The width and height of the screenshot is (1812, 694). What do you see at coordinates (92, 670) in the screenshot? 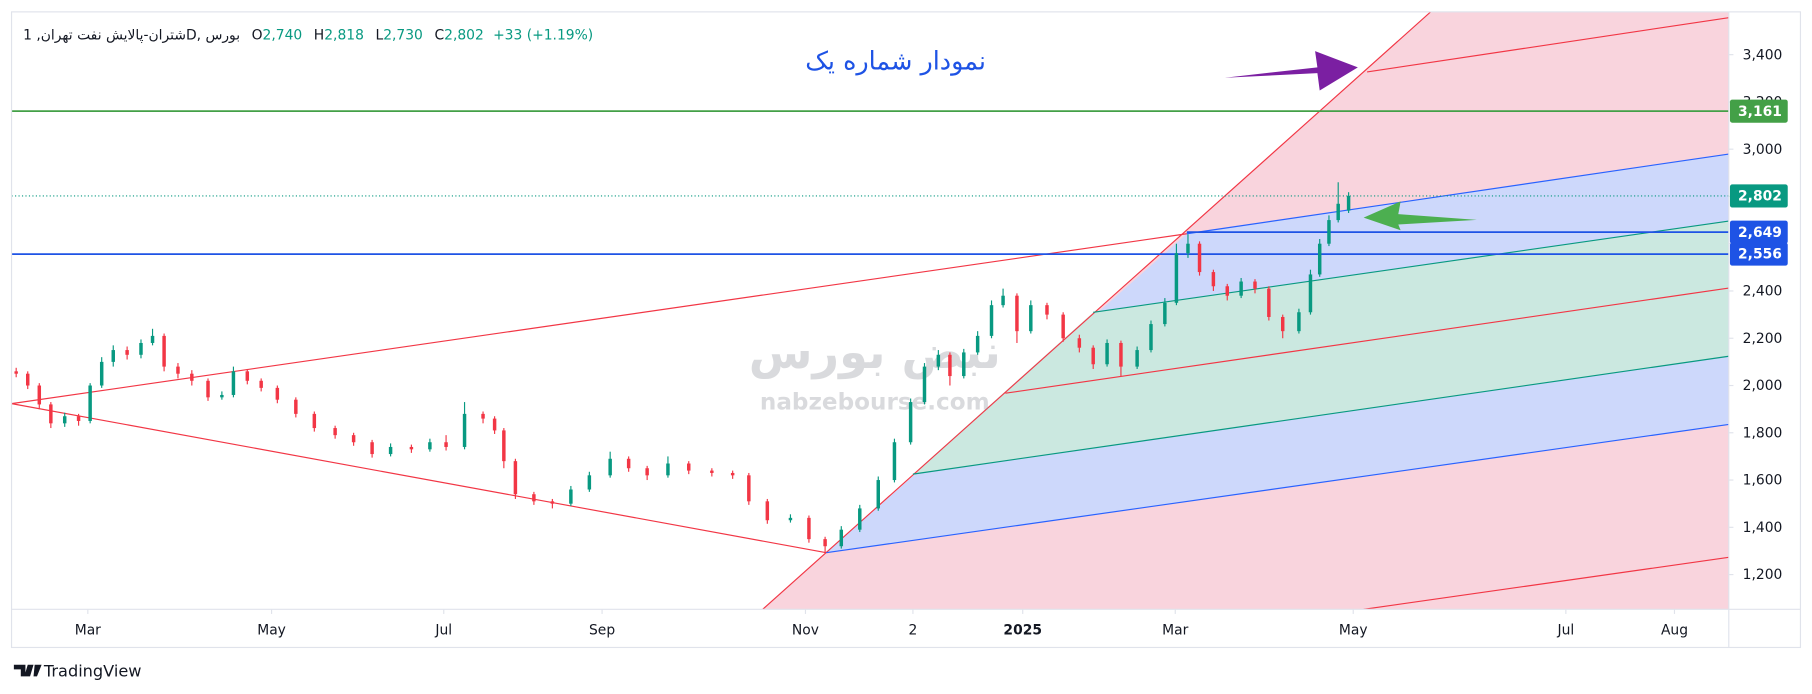
I see `footer-brand: TradingView` at bounding box center [92, 670].